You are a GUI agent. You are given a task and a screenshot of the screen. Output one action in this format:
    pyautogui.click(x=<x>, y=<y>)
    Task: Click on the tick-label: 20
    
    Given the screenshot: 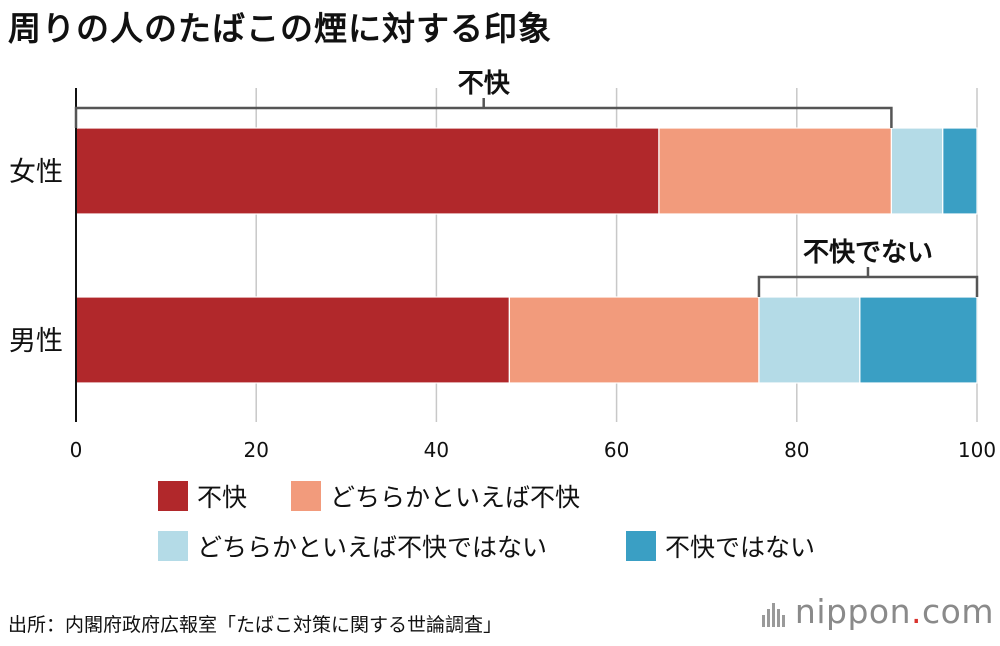 What is the action you would take?
    pyautogui.click(x=255, y=450)
    